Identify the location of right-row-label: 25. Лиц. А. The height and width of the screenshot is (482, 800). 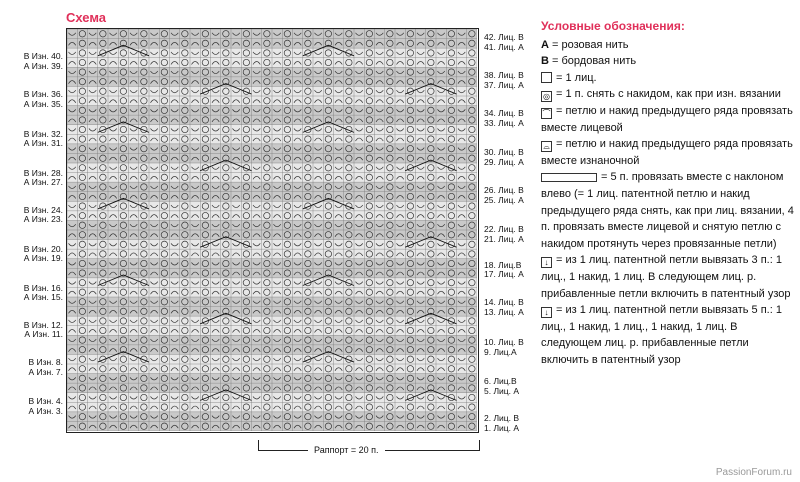
(504, 200).